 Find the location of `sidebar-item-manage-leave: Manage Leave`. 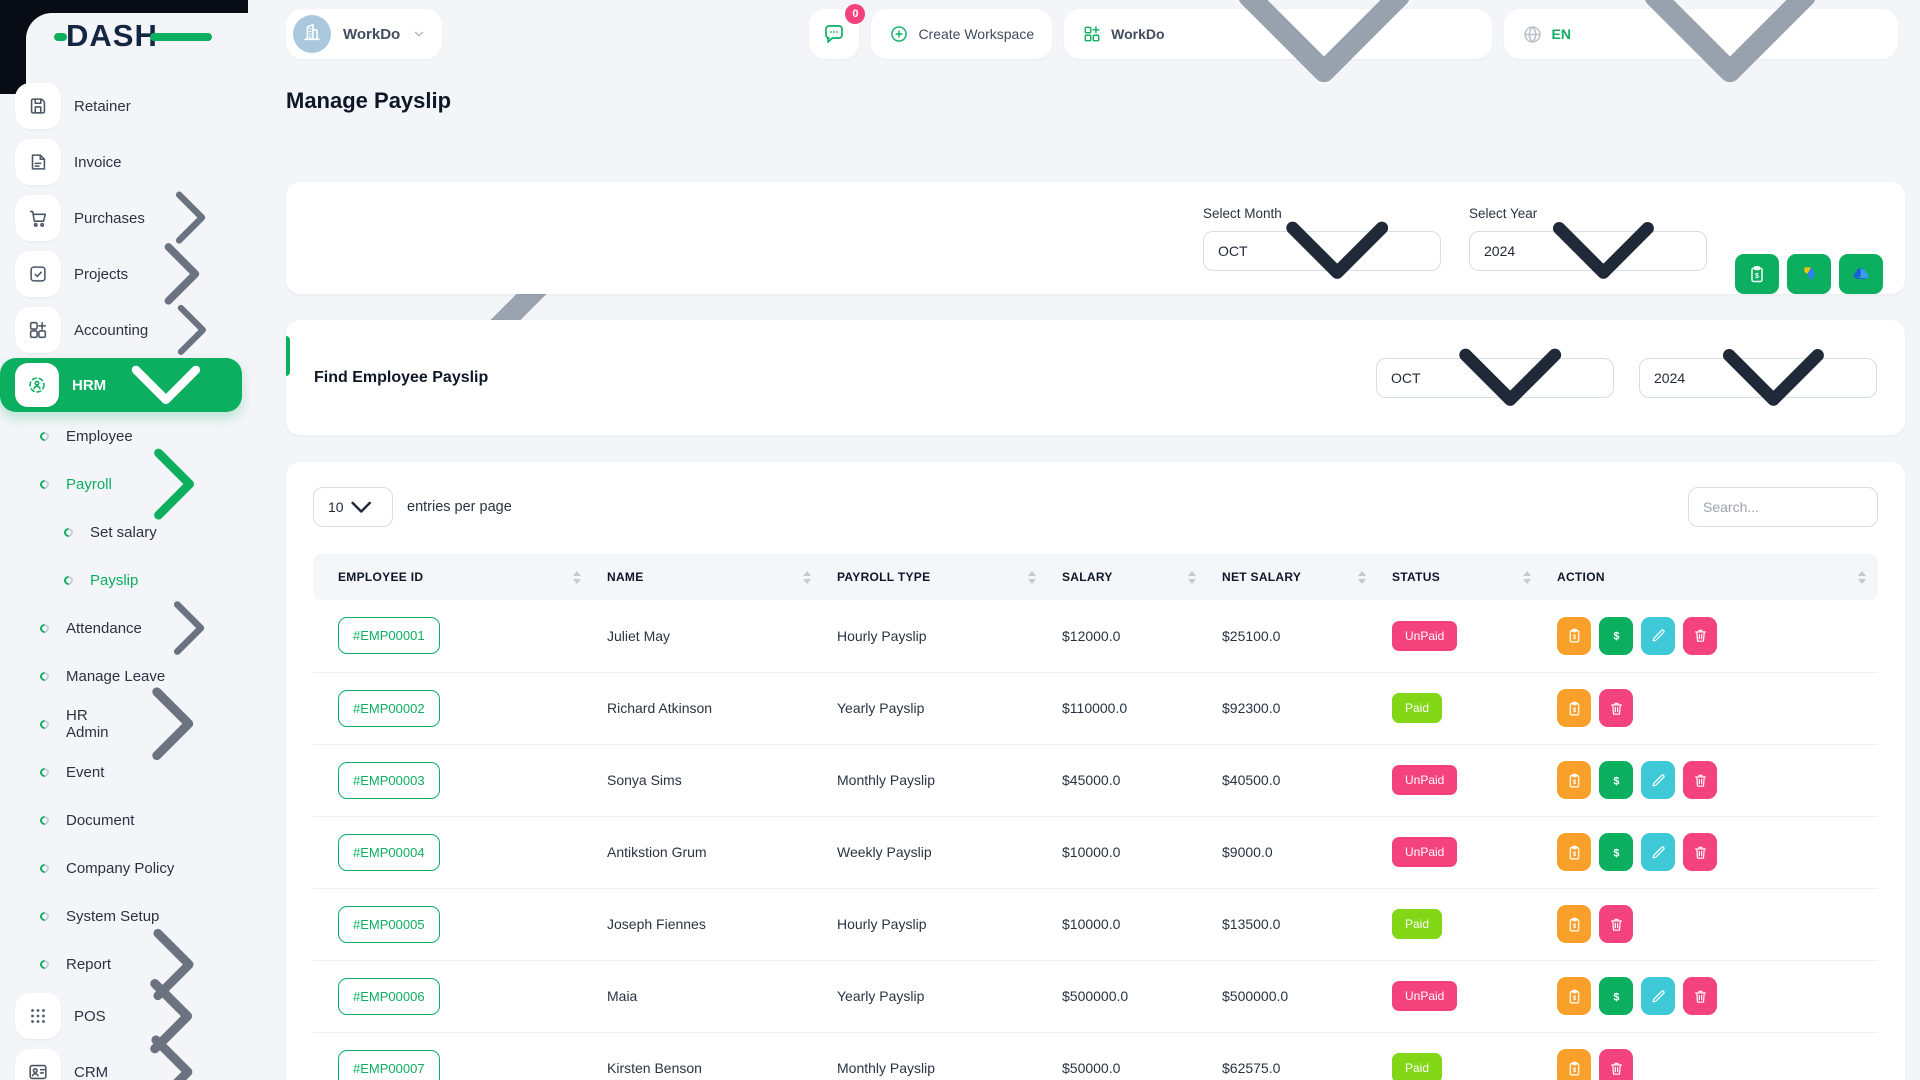

sidebar-item-manage-leave: Manage Leave is located at coordinates (129, 676).